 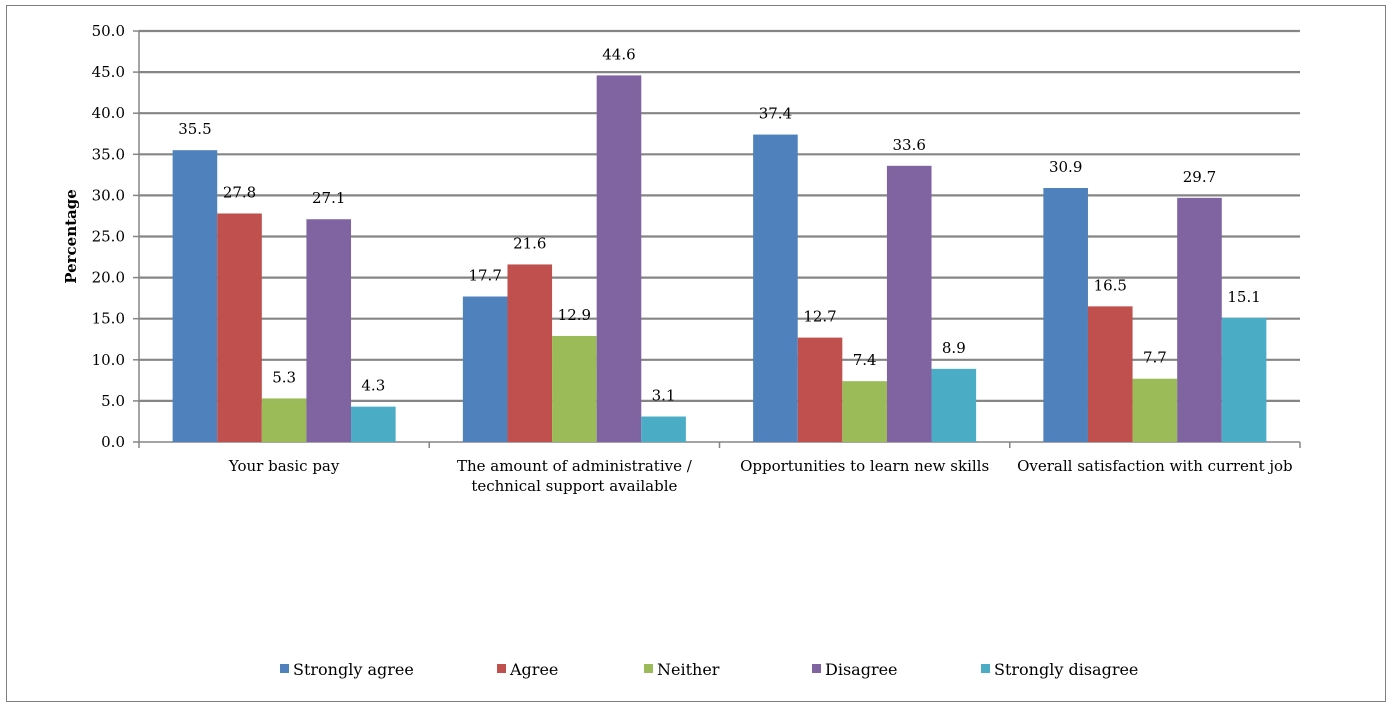 I want to click on y-tick-label: 10.0, so click(x=108, y=360).